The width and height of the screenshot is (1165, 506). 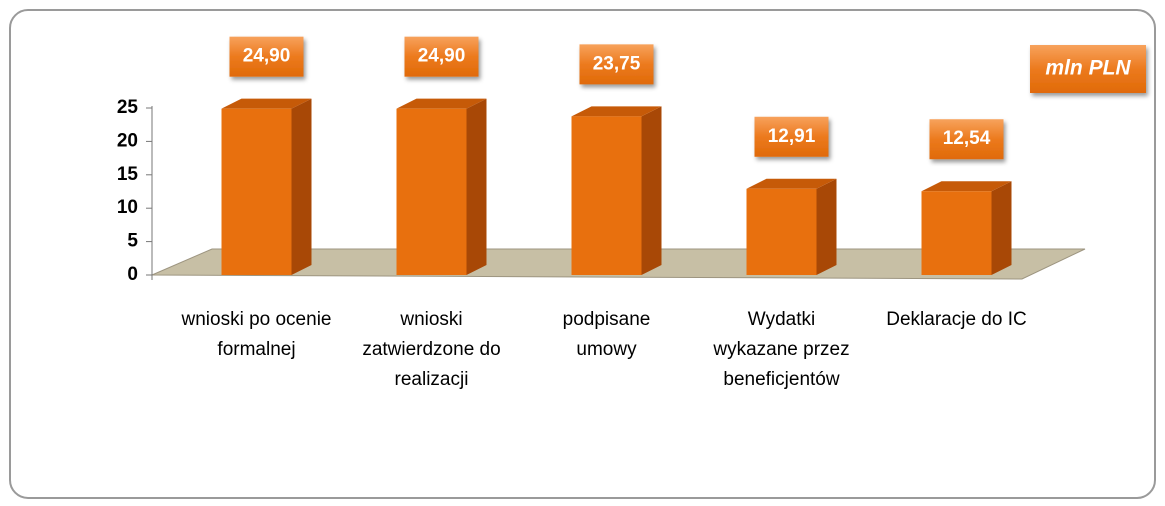 I want to click on value-label: 12,91, so click(x=792, y=136).